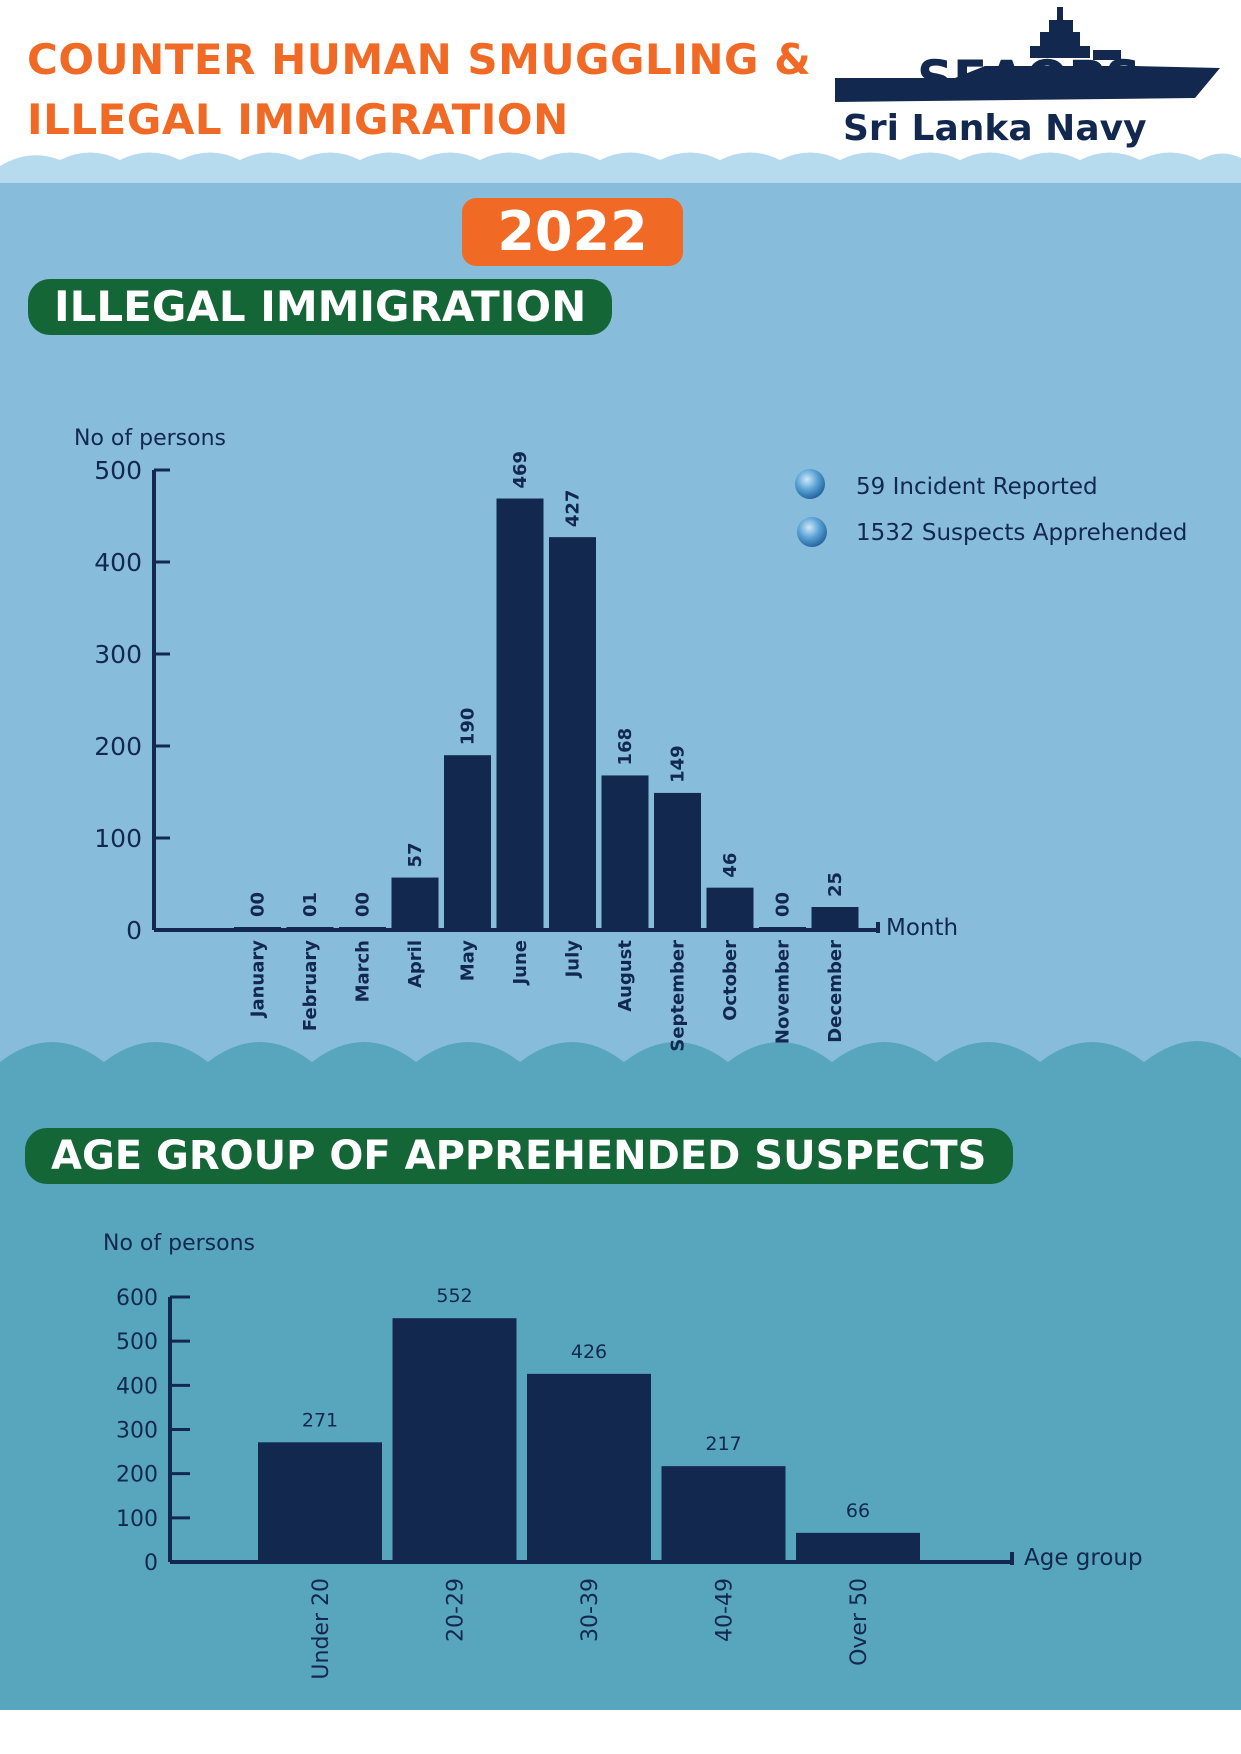 This screenshot has height=1754, width=1241. I want to click on title-line-2: ILLEGAL IMMIGRATION, so click(298, 119).